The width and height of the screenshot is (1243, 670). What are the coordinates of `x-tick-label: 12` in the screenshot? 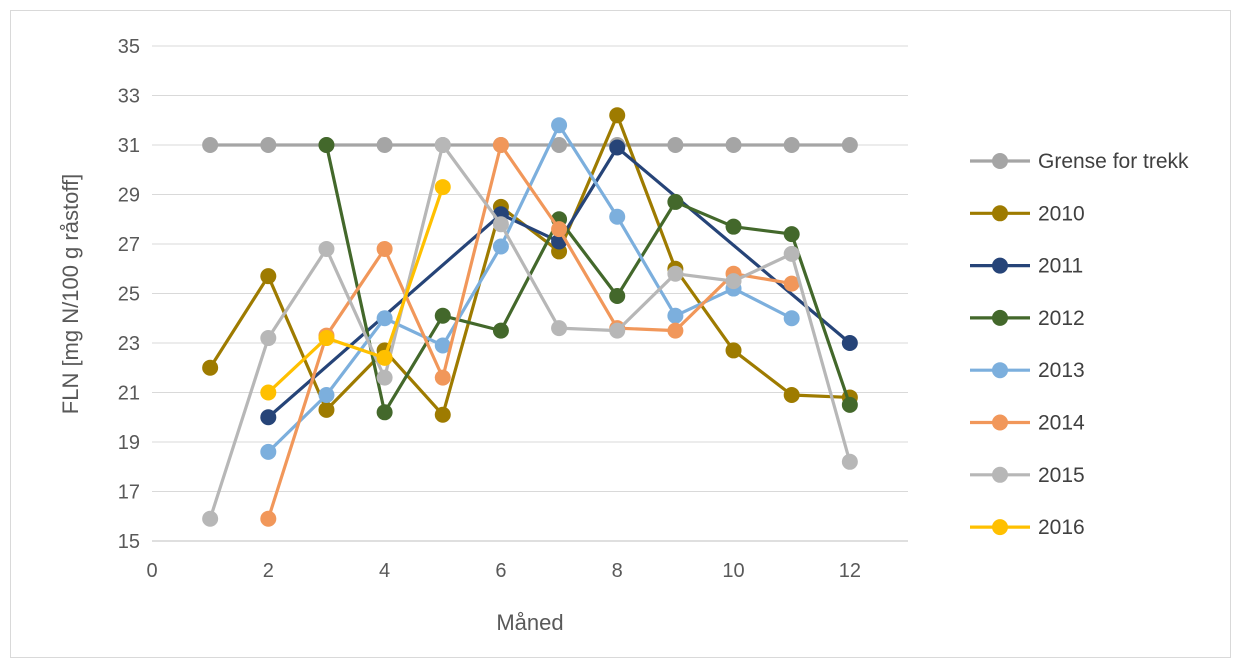 It's located at (850, 571).